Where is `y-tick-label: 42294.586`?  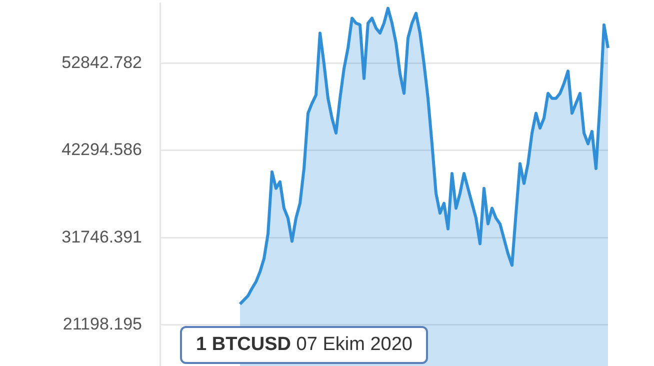
y-tick-label: 42294.586 is located at coordinates (102, 150).